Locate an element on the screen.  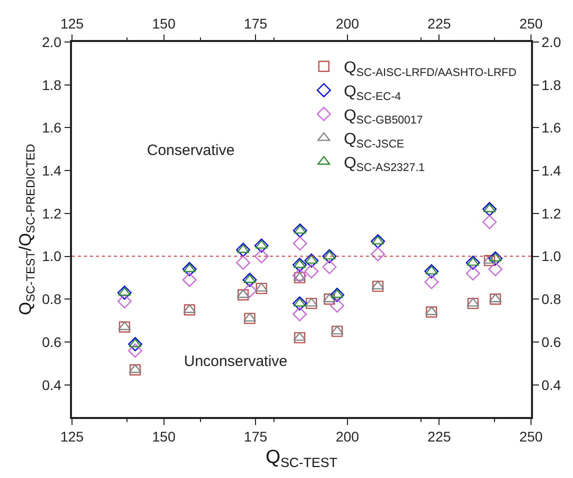
x-tick-label: 175 is located at coordinates (256, 24).